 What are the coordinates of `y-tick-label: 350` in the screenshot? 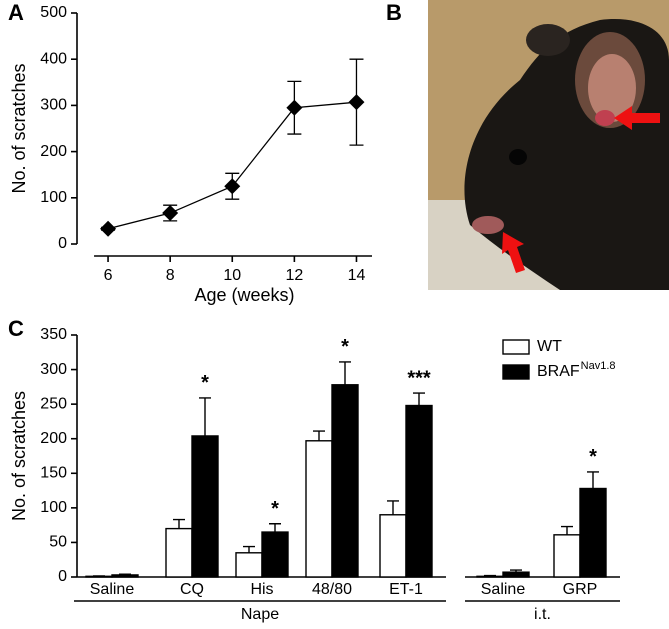 It's located at (53, 334).